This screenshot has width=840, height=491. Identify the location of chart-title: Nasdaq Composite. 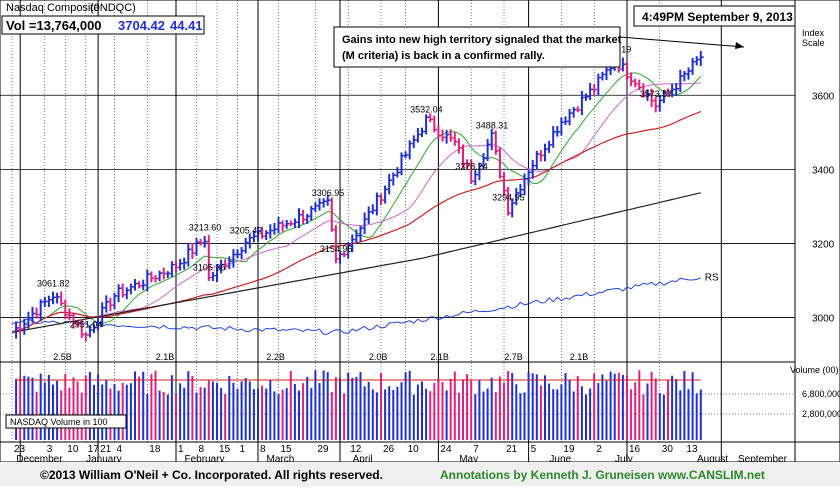
(53, 8).